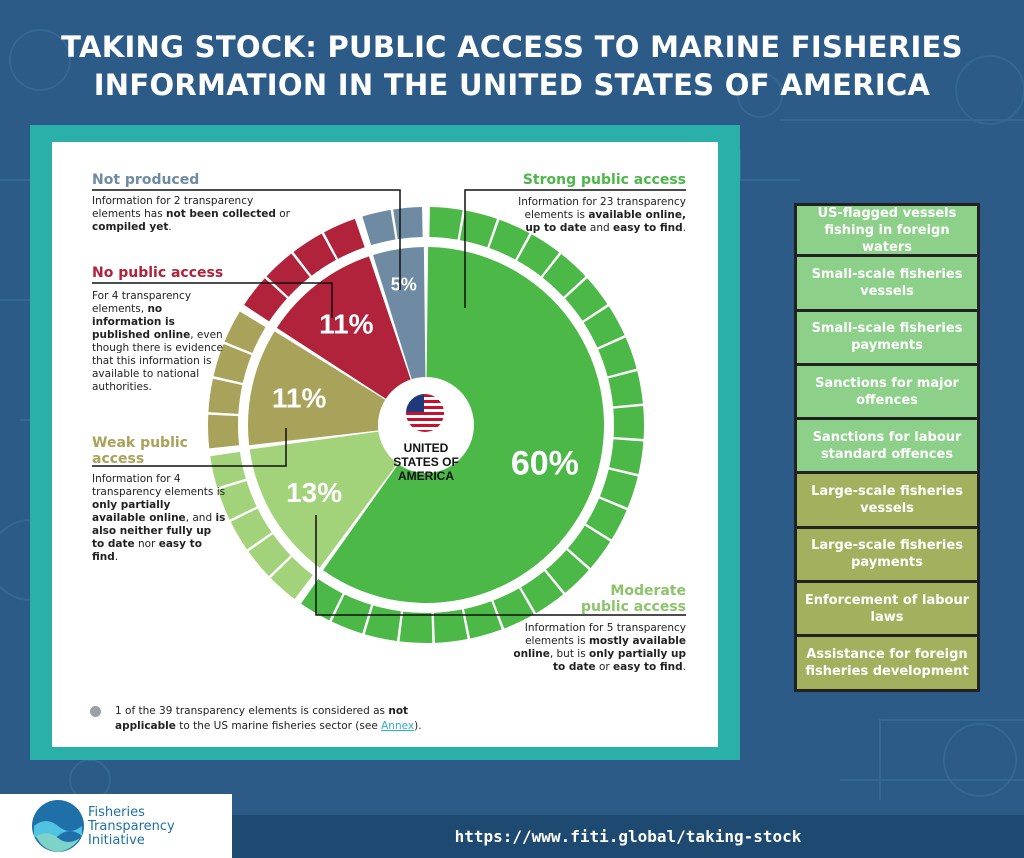 The image size is (1024, 858). I want to click on no-access-title: No public access, so click(158, 273).